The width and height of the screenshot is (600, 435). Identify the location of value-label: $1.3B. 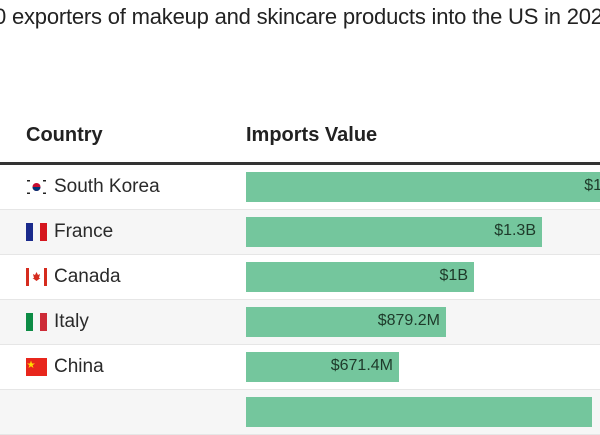
(515, 230).